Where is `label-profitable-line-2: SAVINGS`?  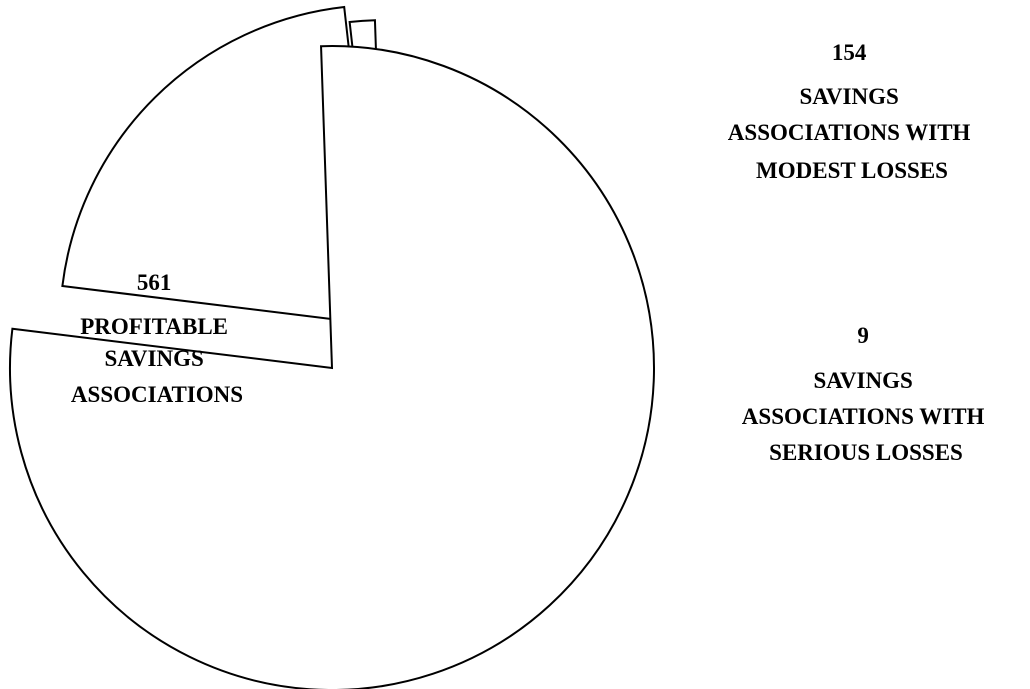 label-profitable-line-2: SAVINGS is located at coordinates (153, 358).